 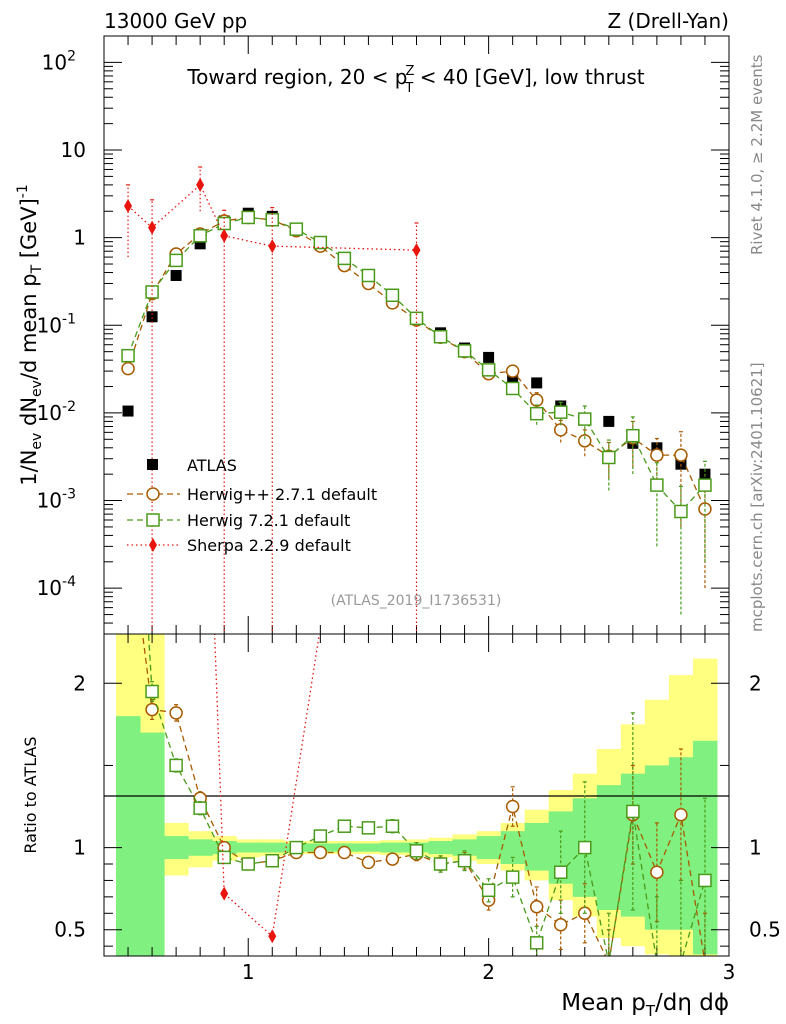 What do you see at coordinates (755, 683) in the screenshot?
I see `ratio-y-tick-label-right: 2` at bounding box center [755, 683].